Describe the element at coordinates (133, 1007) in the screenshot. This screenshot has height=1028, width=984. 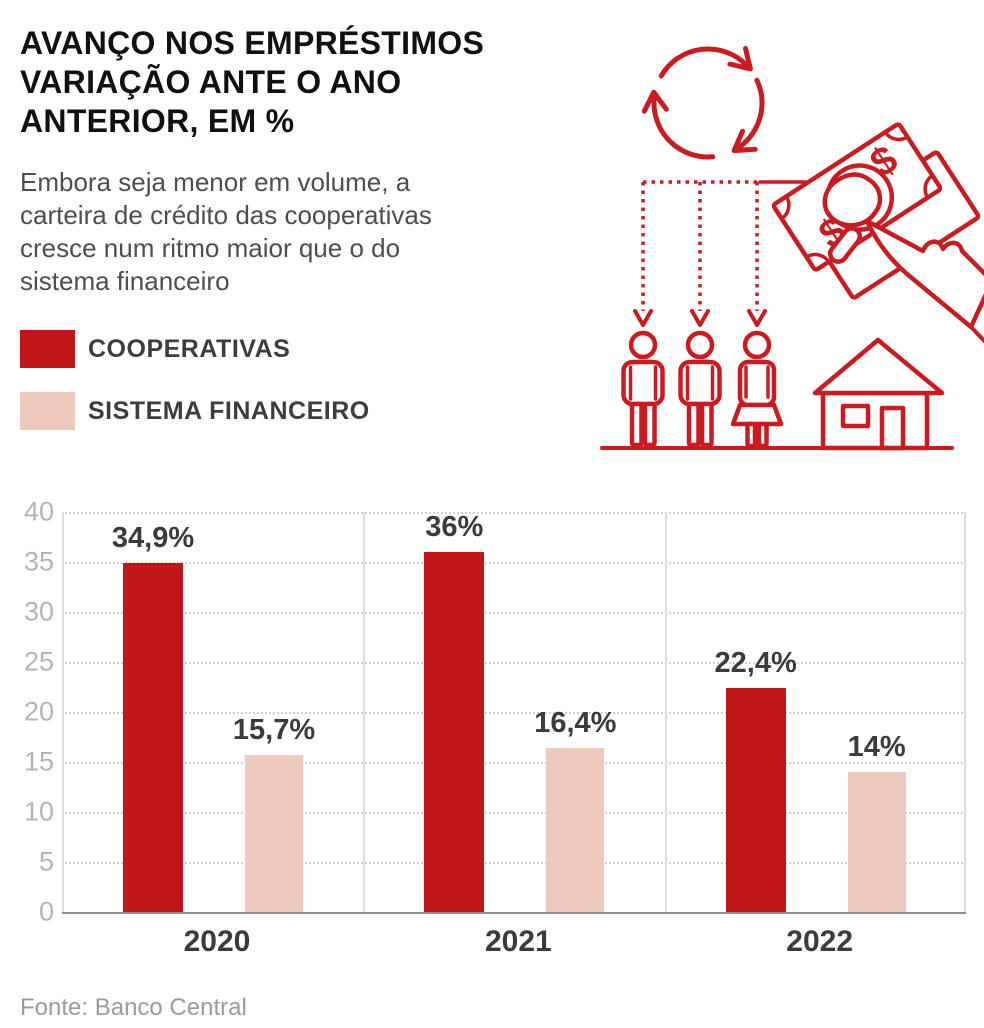
I see `source-note: Fonte: Banco Central` at that location.